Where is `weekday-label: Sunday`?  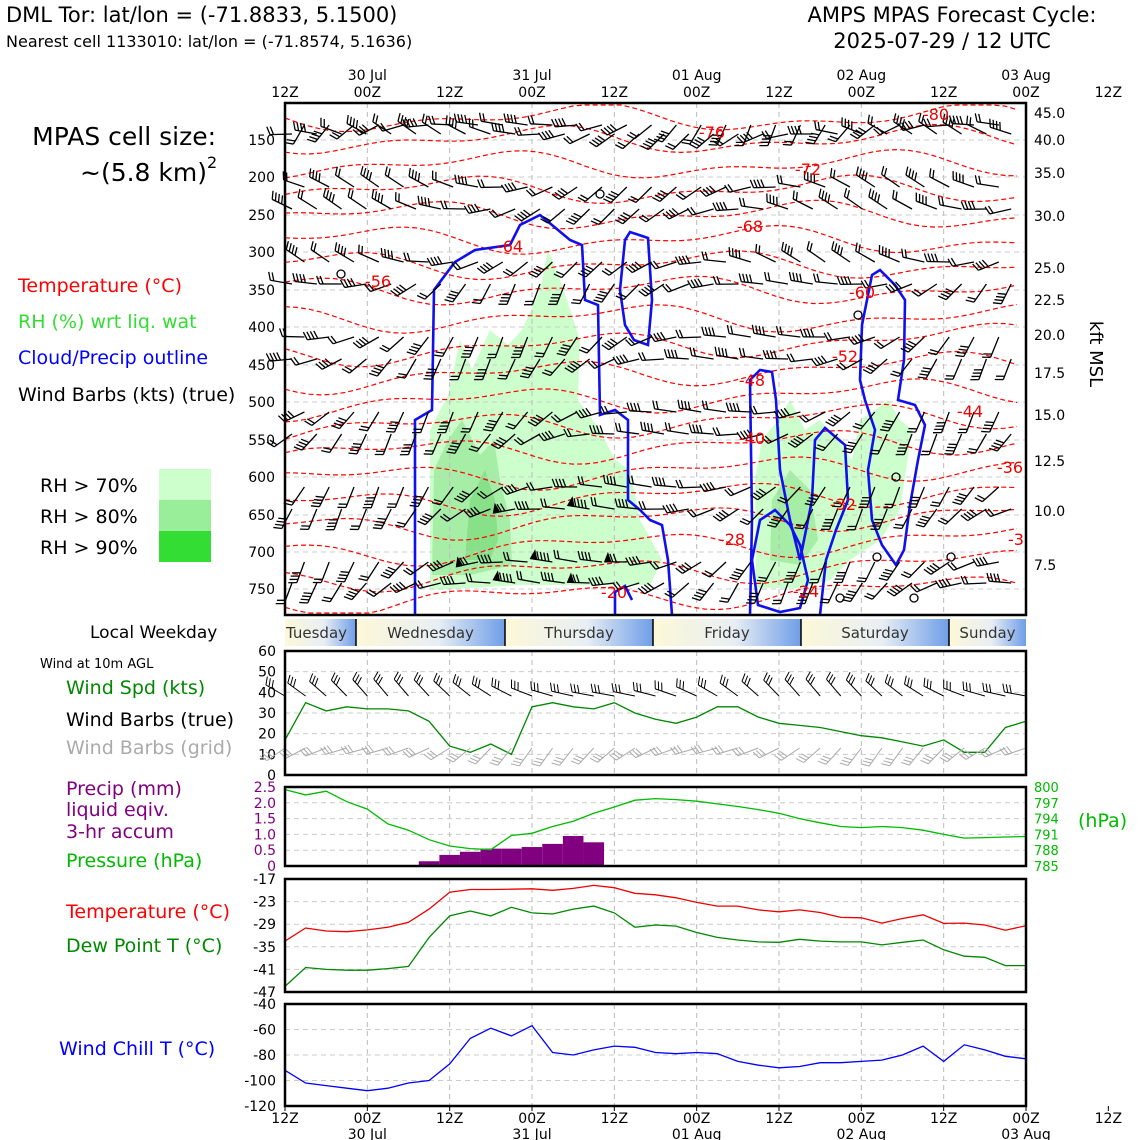 weekday-label: Sunday is located at coordinates (987, 633).